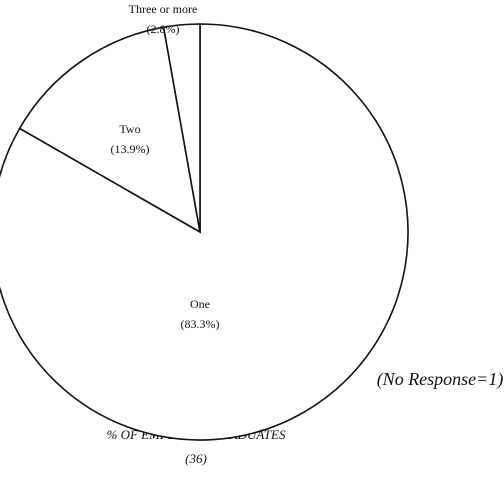 The image size is (504, 494). Describe the element at coordinates (129, 129) in the screenshot. I see `slice-label: Two` at that location.